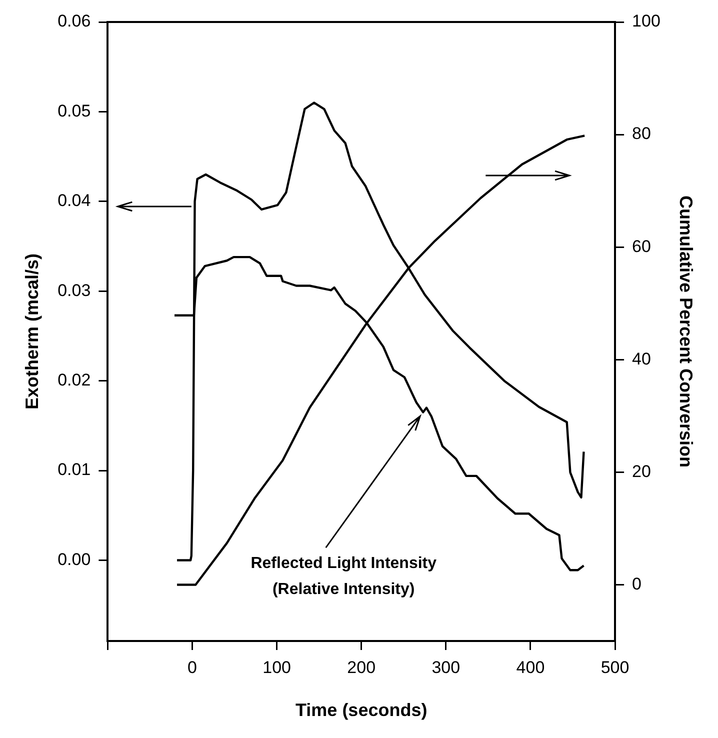 The height and width of the screenshot is (738, 718). I want to click on y2-tick-label: 40, so click(641, 358).